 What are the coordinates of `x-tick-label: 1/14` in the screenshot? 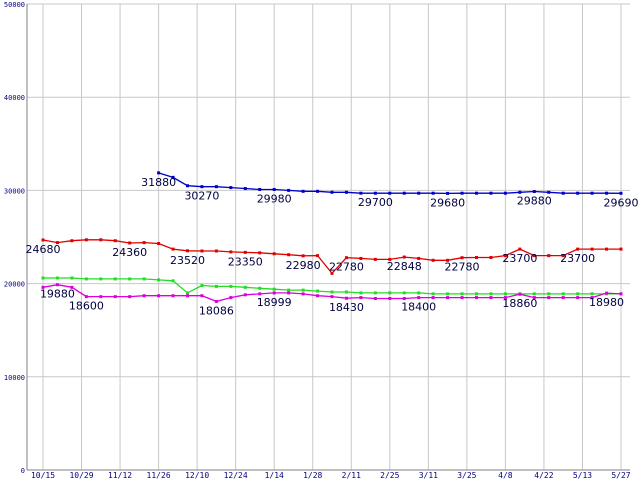 It's located at (274, 475).